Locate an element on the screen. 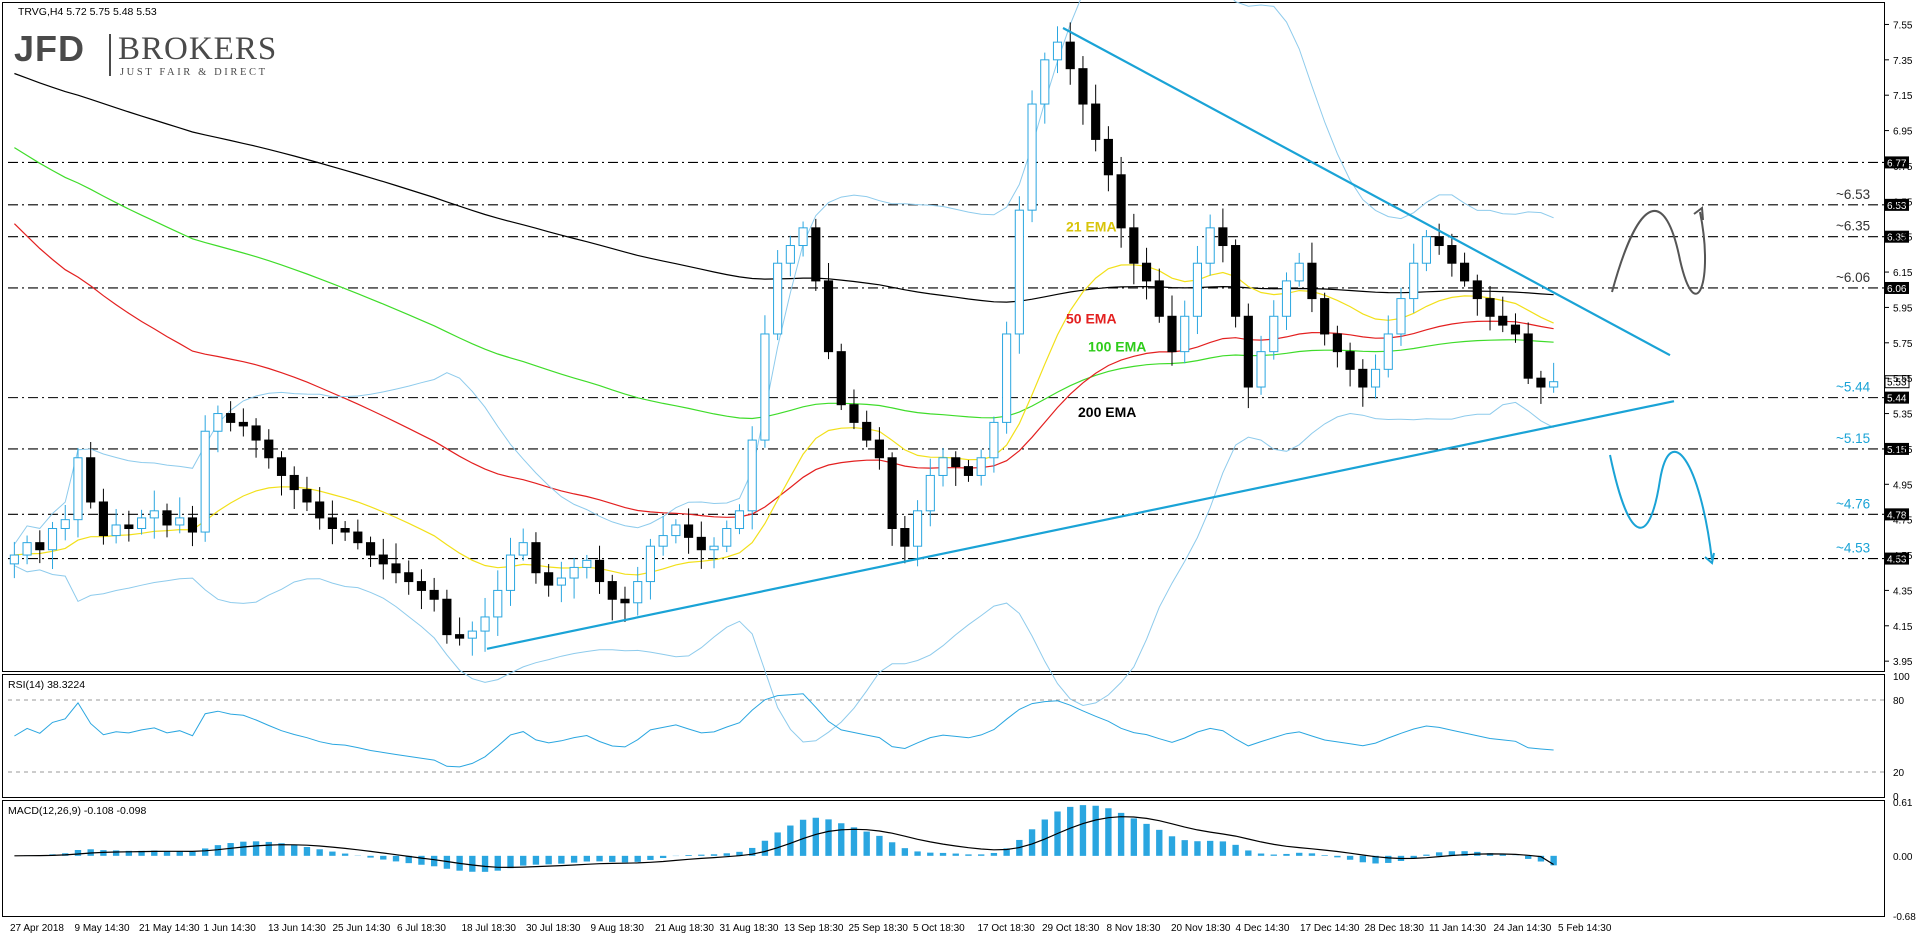 The height and width of the screenshot is (936, 1916). x-tick-label: 8 Nov 18:30 is located at coordinates (1134, 928).